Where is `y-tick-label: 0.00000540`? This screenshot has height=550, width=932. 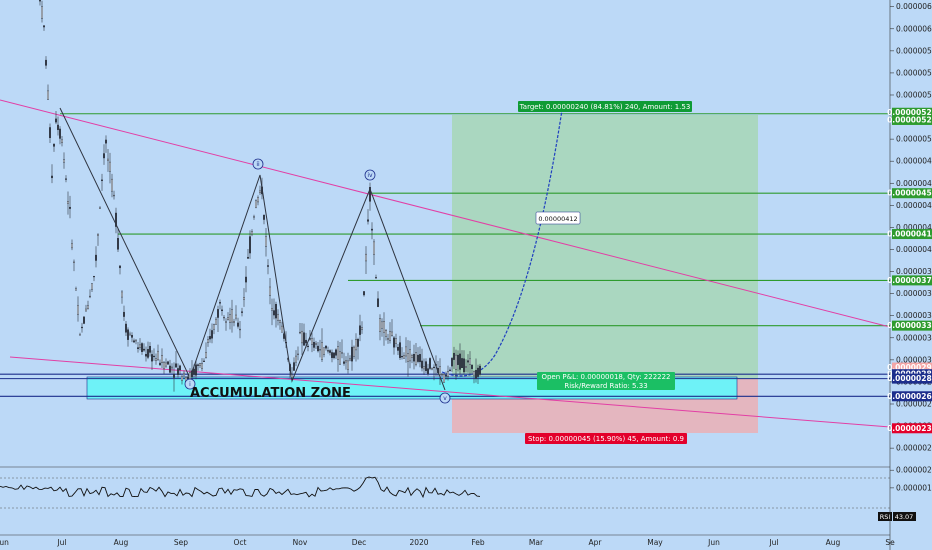
y-tick-label: 0.00000540 is located at coordinates (914, 94).